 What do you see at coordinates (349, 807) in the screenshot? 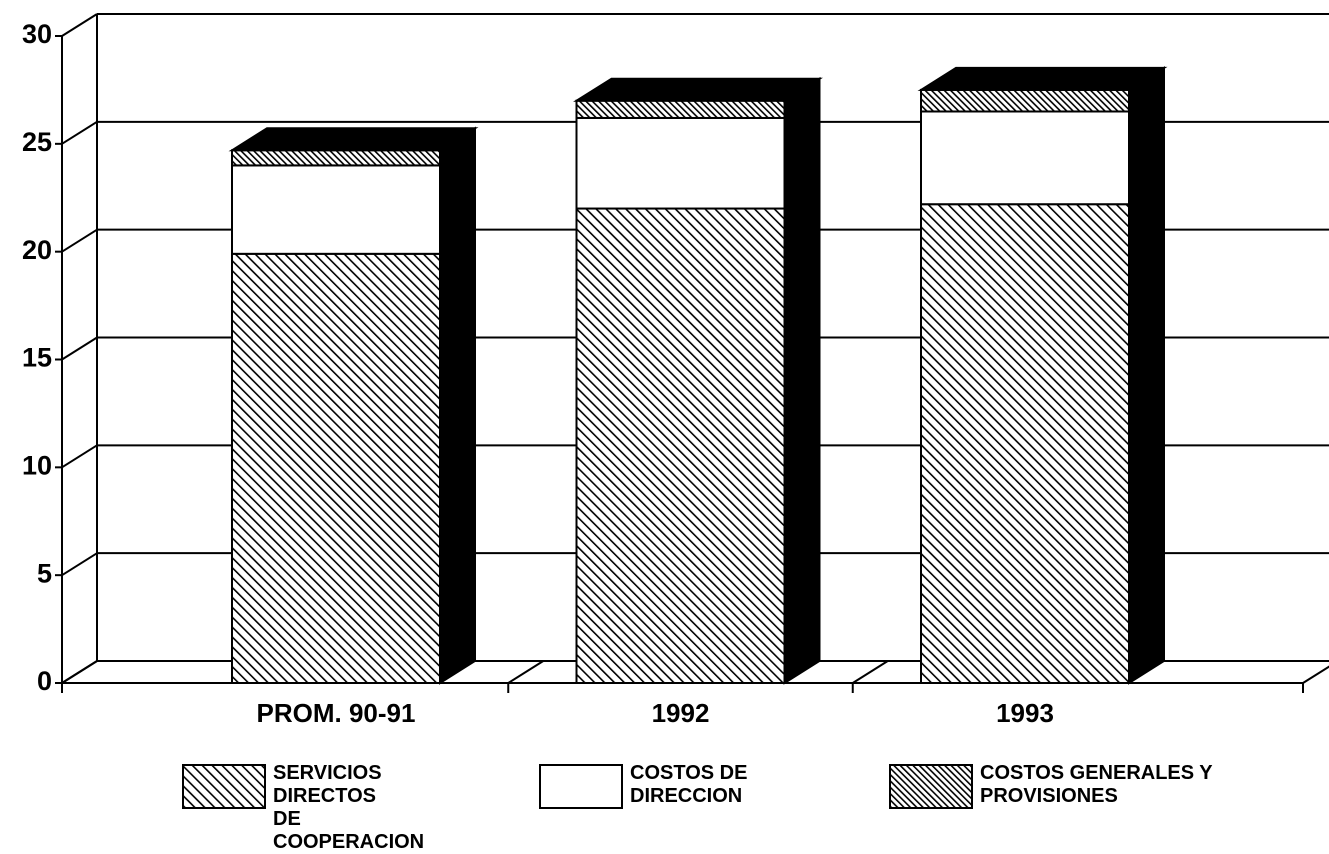
I see `legend-label: SERVICIOS DIRECTOS DE COOPERACION` at bounding box center [349, 807].